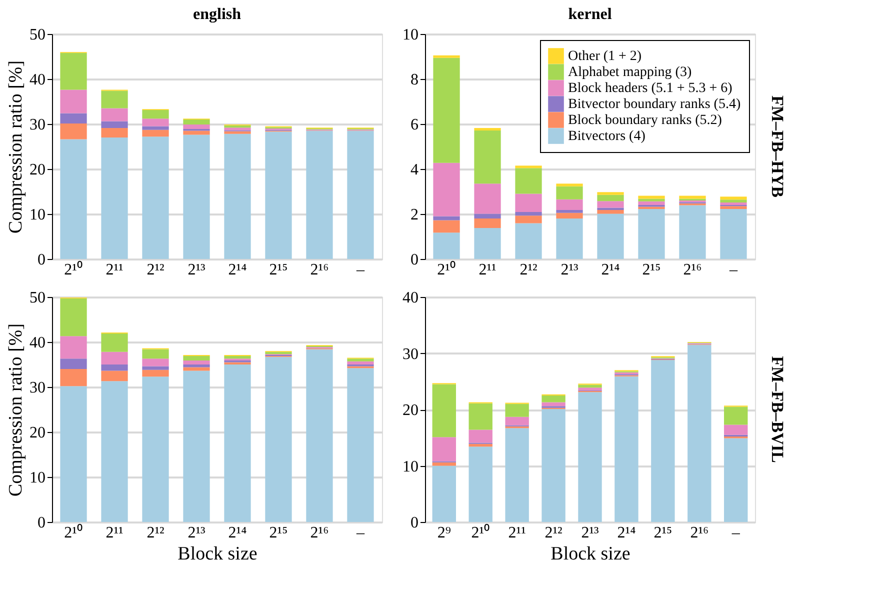  What do you see at coordinates (414, 125) in the screenshot?
I see `y-tick-label: 6` at bounding box center [414, 125].